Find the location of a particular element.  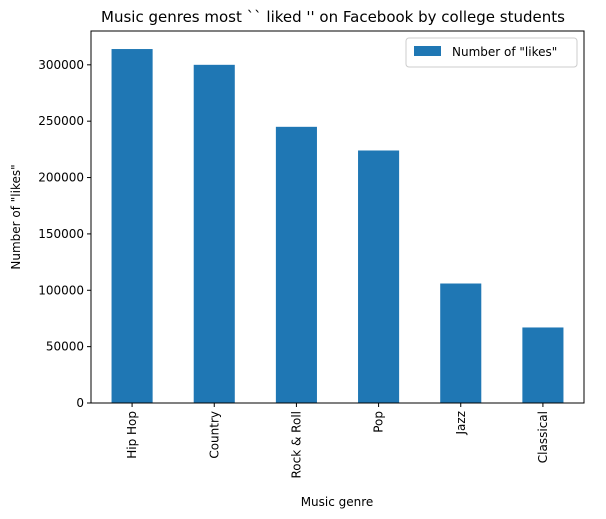

y-axis-label: Number of "likes" is located at coordinates (16, 216).